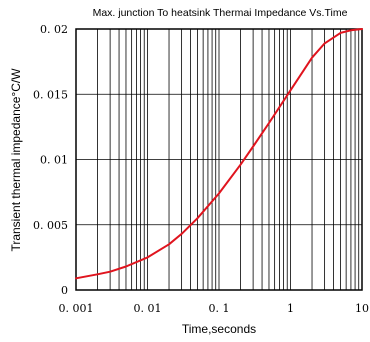  I want to click on y-axis-label: Transient thermal impedance°C/W, so click(16, 160).